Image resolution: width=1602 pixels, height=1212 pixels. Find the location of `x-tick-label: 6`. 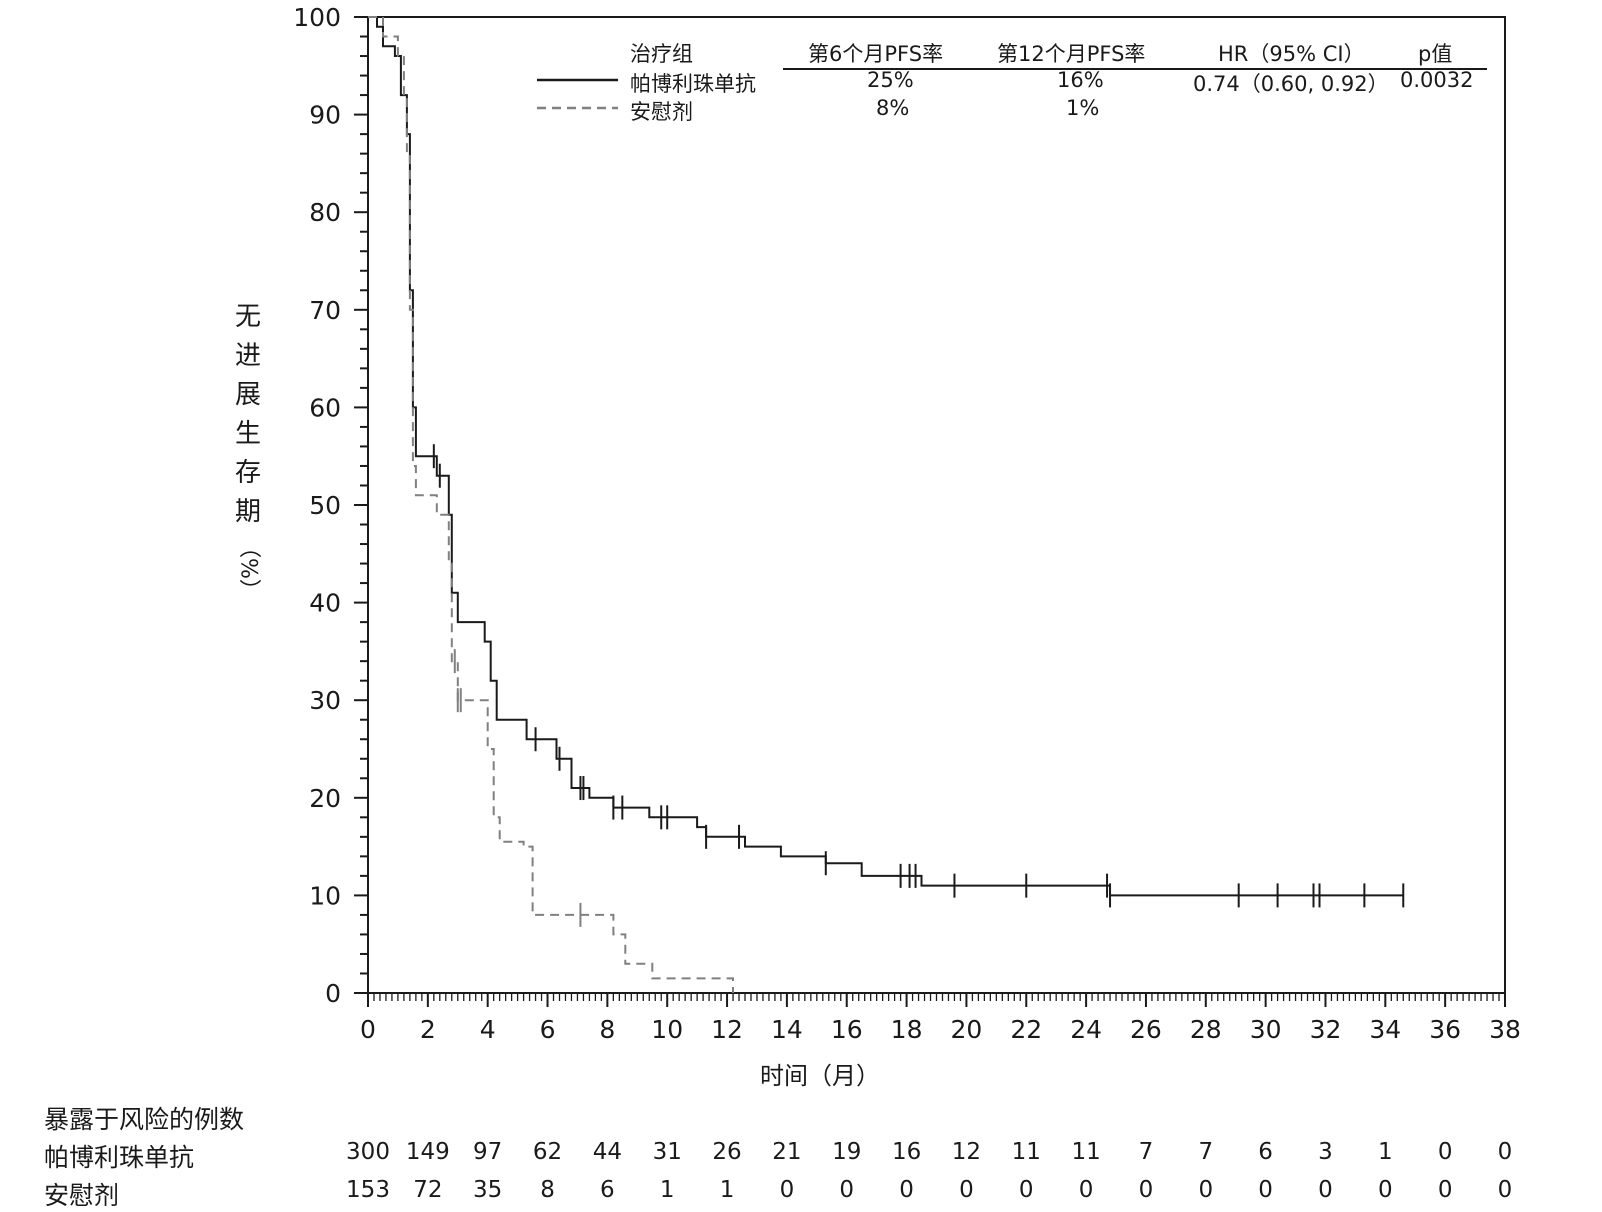

x-tick-label: 6 is located at coordinates (548, 1029).